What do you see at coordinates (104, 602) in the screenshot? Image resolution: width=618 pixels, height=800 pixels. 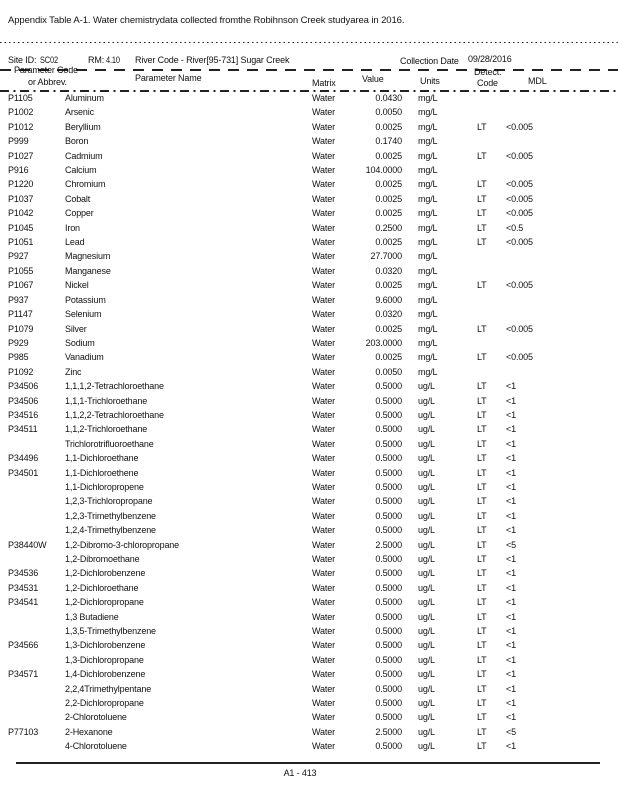 I see `cell-name: 1,2-Dichloropropane` at bounding box center [104, 602].